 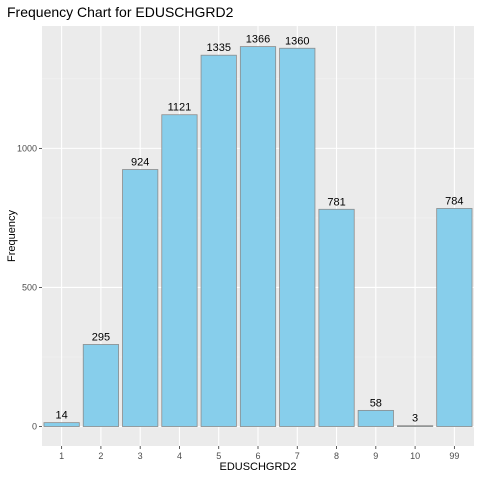 I want to click on x-tick-label: 99, so click(x=454, y=456).